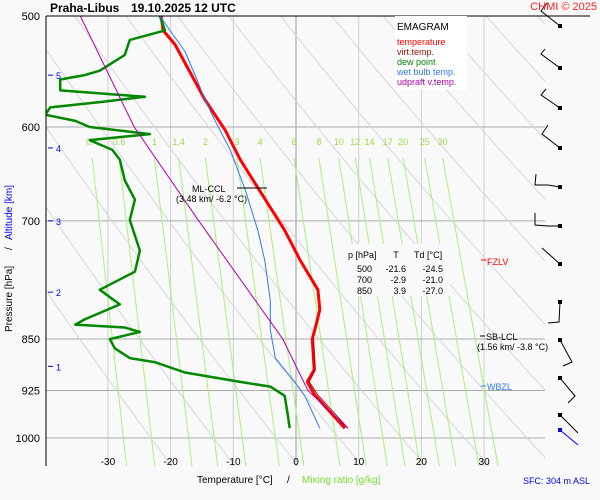 The height and width of the screenshot is (500, 600). What do you see at coordinates (294, 142) in the screenshot?
I see `mixing-ratio-label: 6` at bounding box center [294, 142].